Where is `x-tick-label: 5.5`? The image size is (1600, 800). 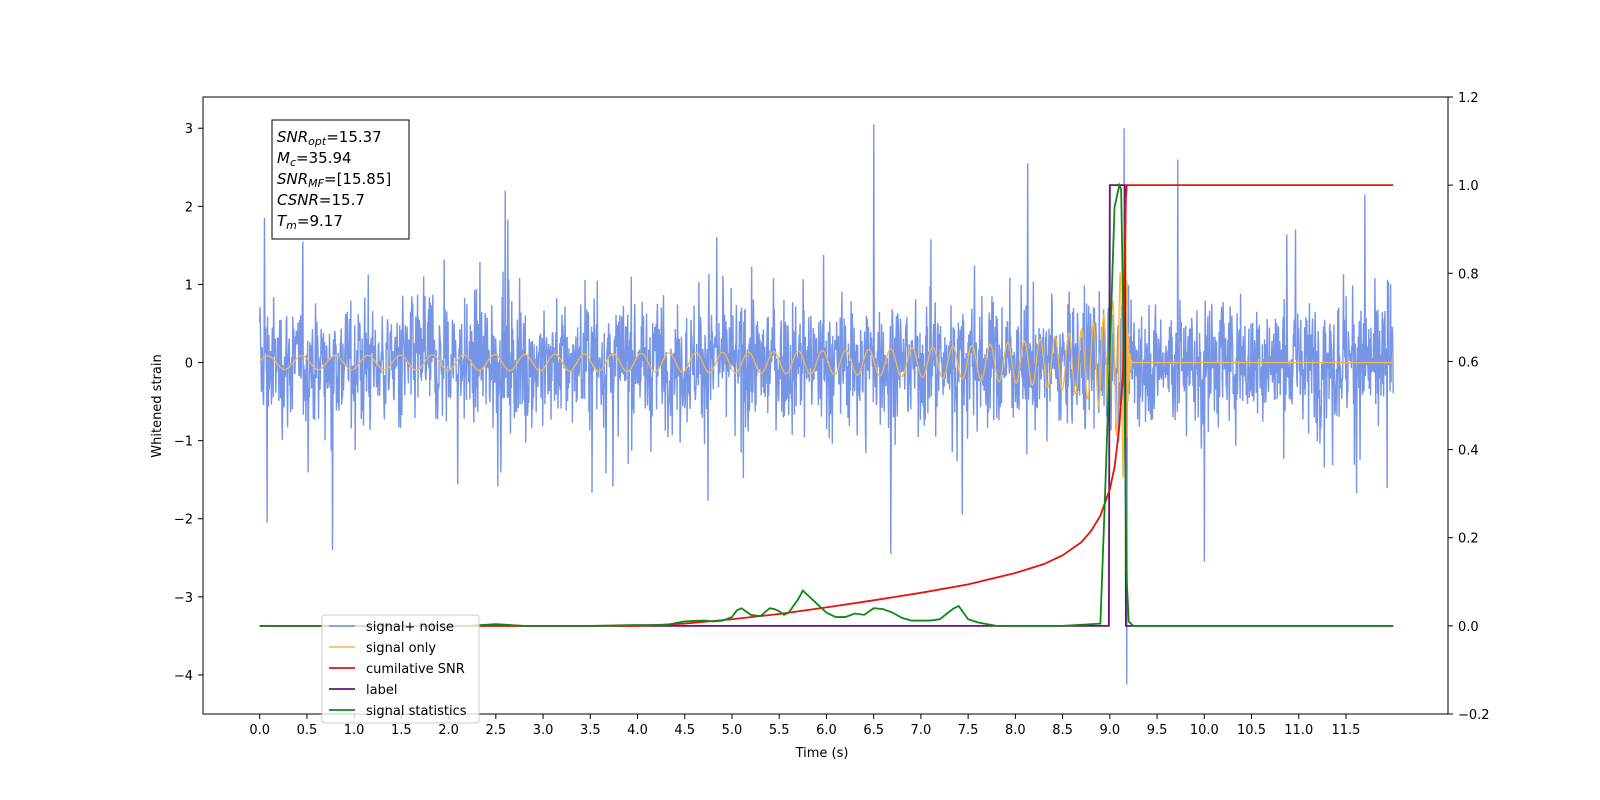
x-tick-label: 5.5 is located at coordinates (779, 730).